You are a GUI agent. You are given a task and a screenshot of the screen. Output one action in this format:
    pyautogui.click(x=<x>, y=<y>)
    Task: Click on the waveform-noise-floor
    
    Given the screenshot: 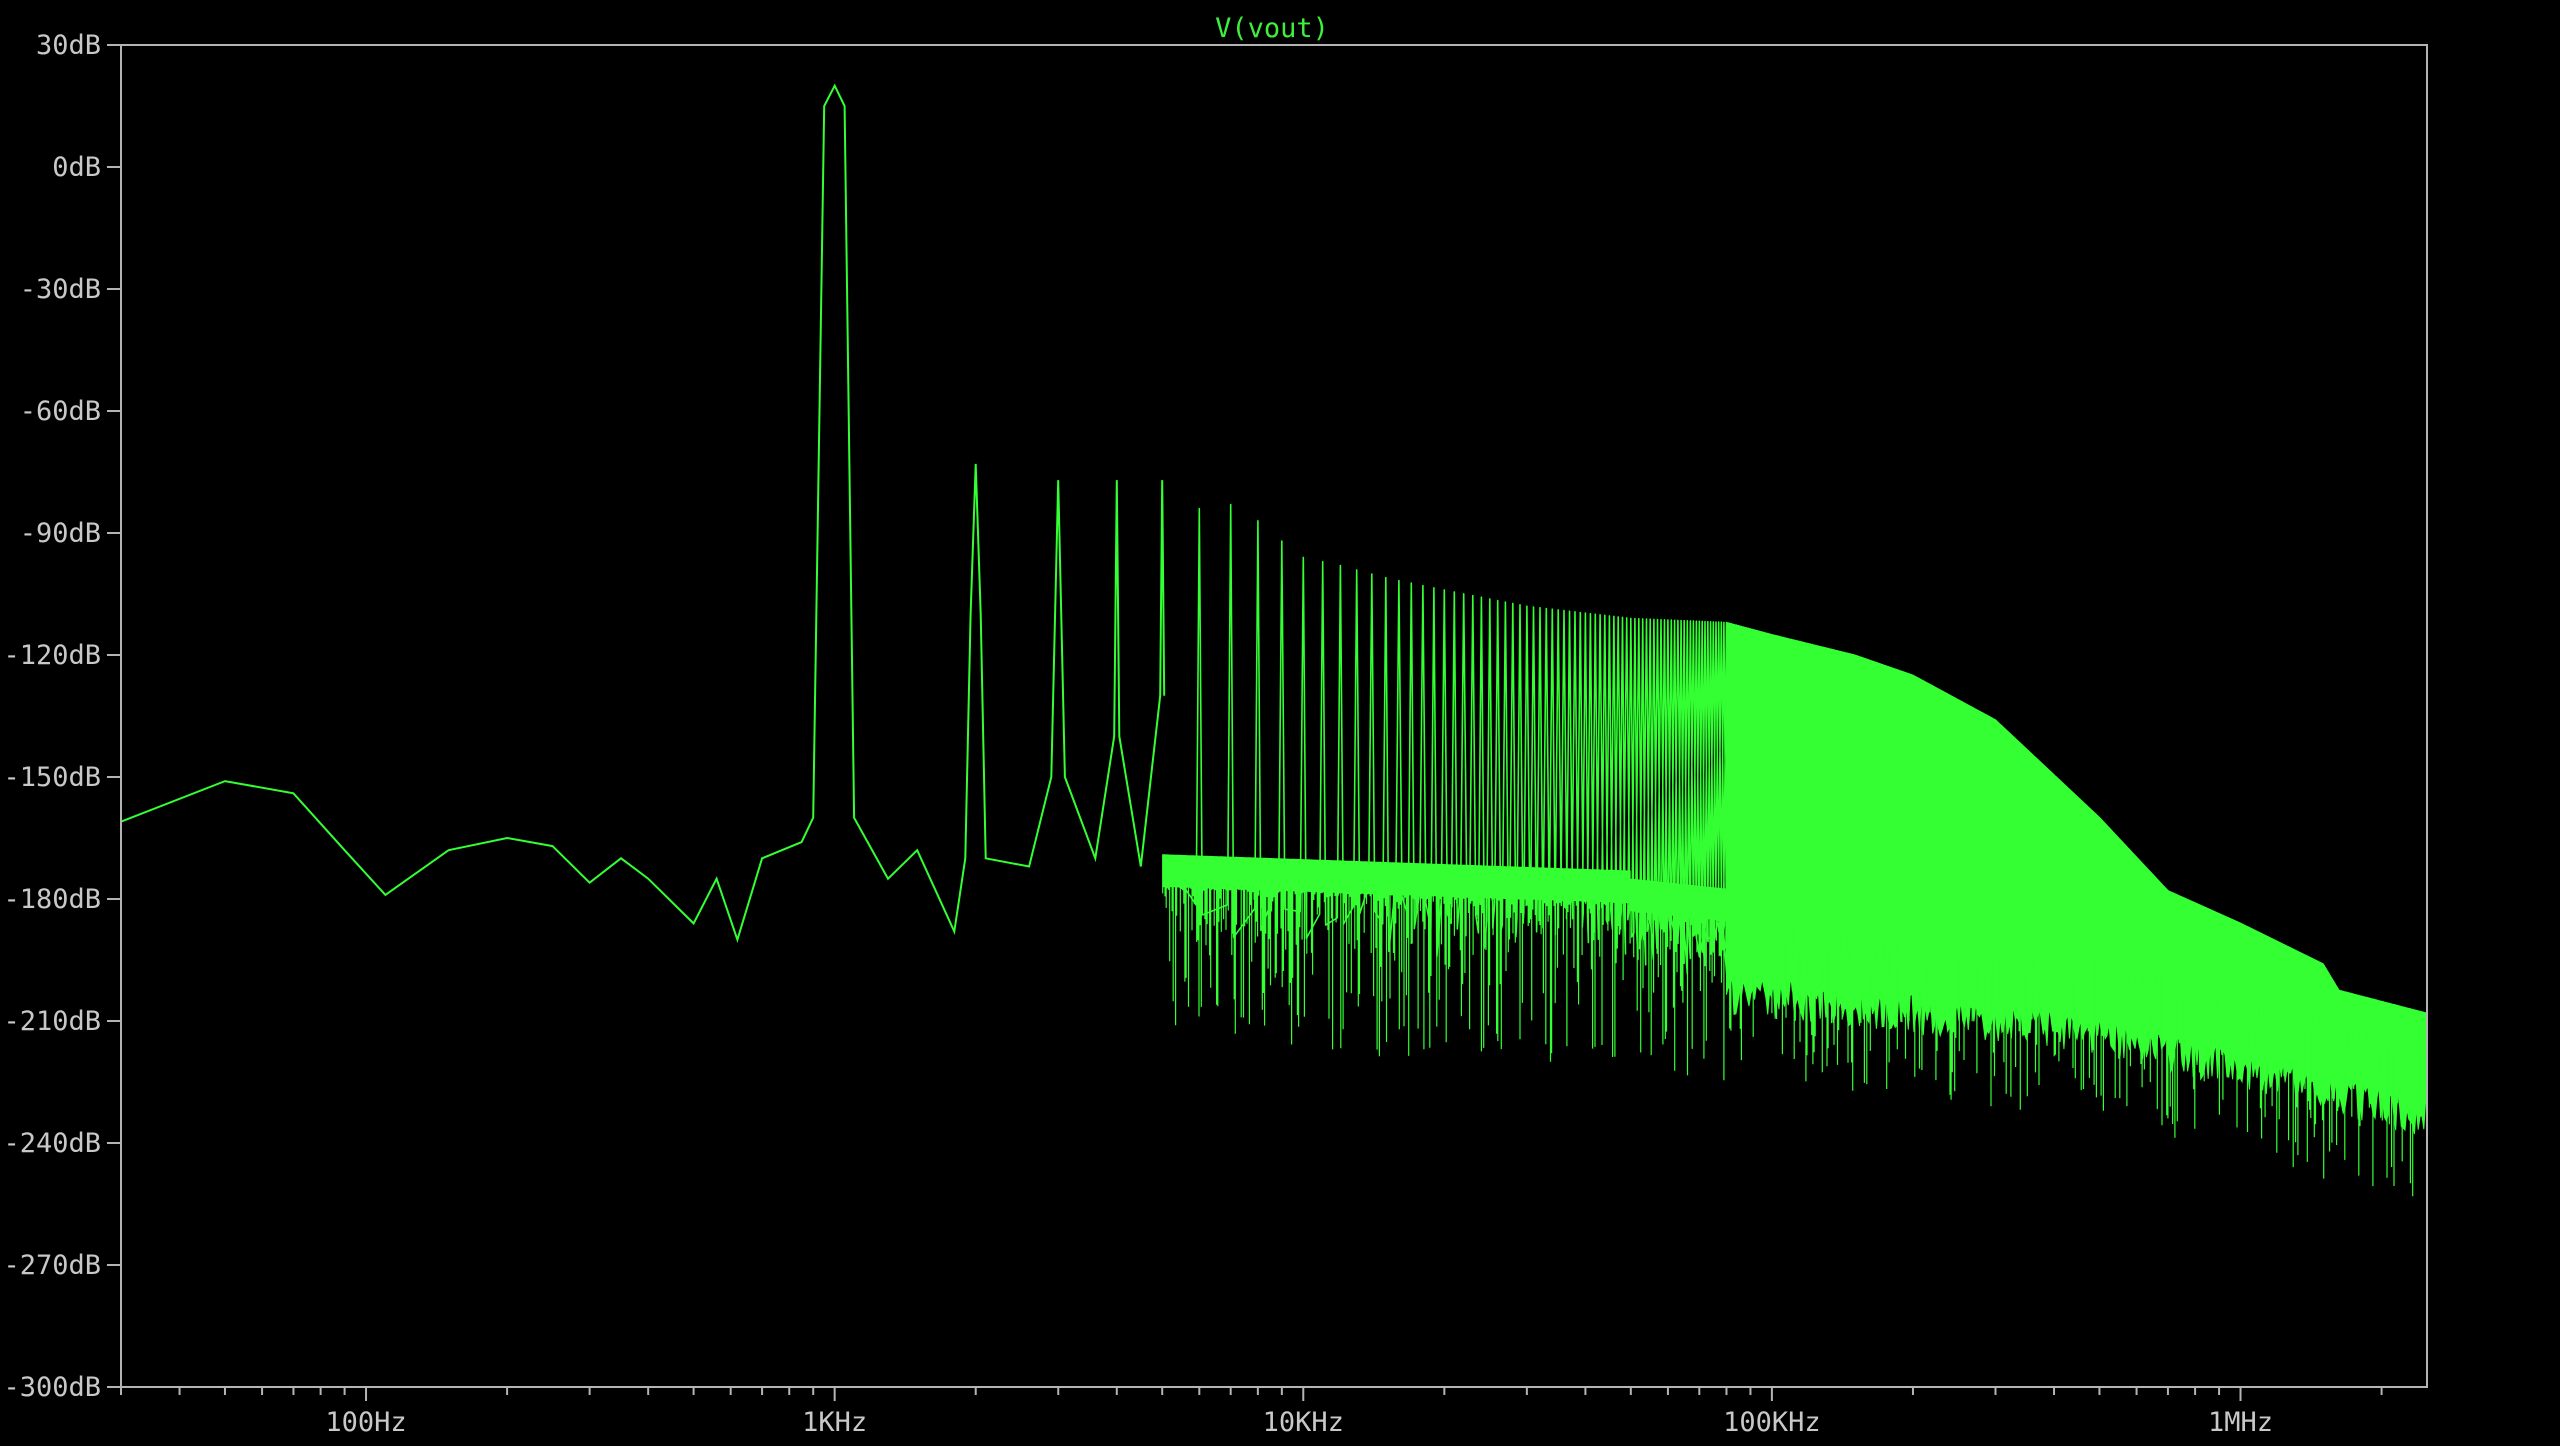 What is the action you would take?
    pyautogui.click(x=1795, y=1025)
    